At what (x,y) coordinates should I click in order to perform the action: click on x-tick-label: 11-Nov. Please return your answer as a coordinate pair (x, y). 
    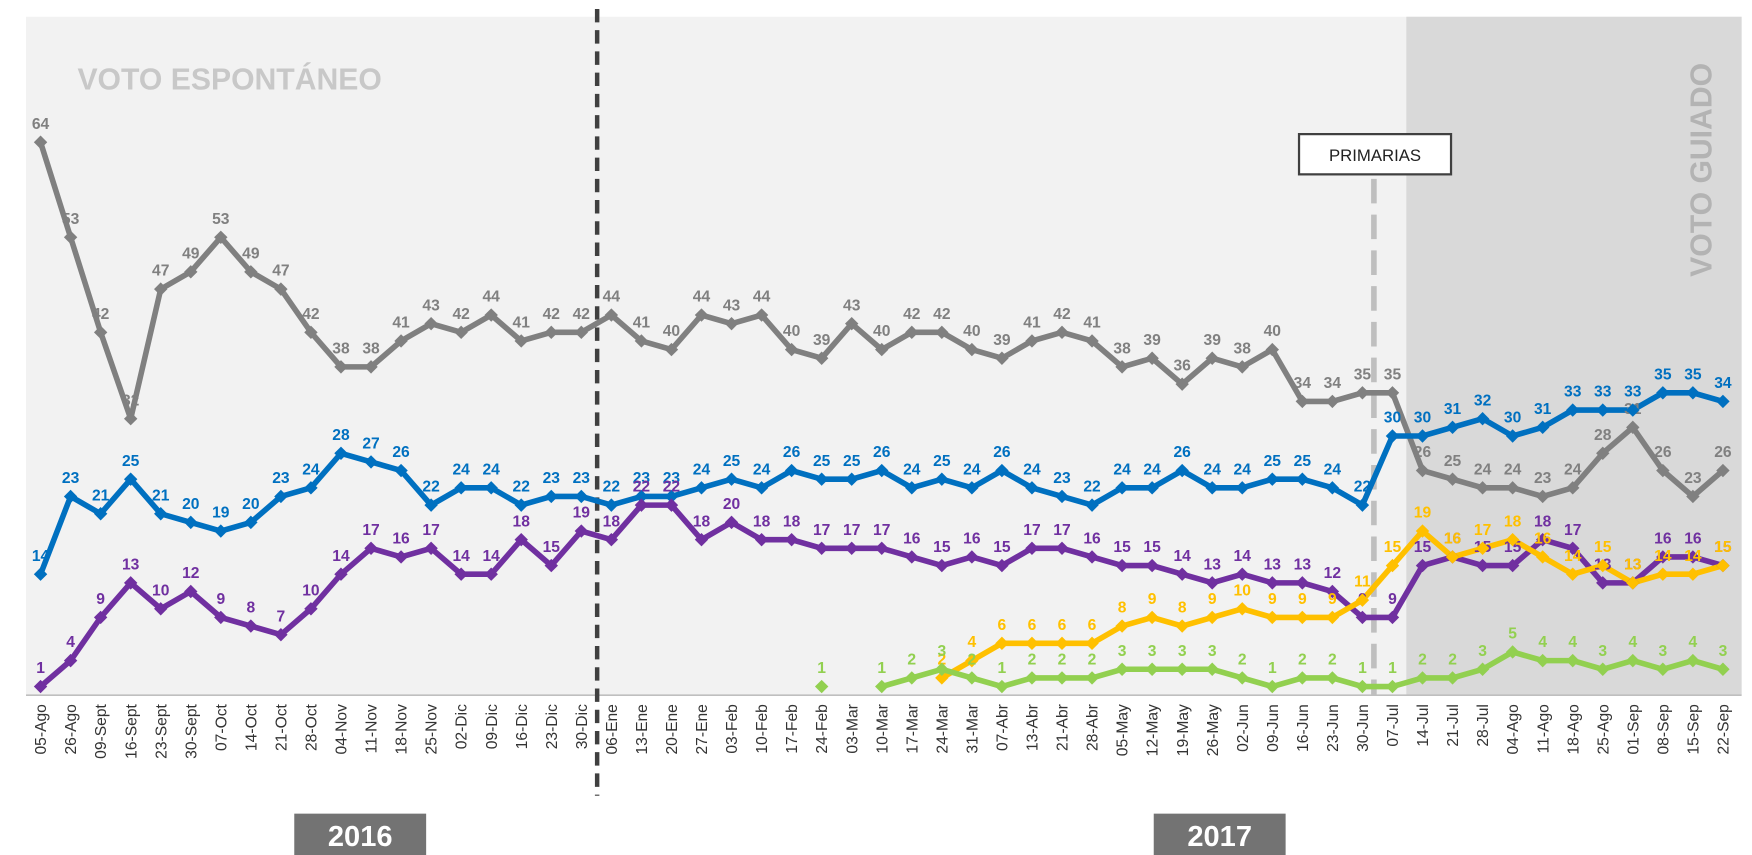
    Looking at the image, I should click on (372, 728).